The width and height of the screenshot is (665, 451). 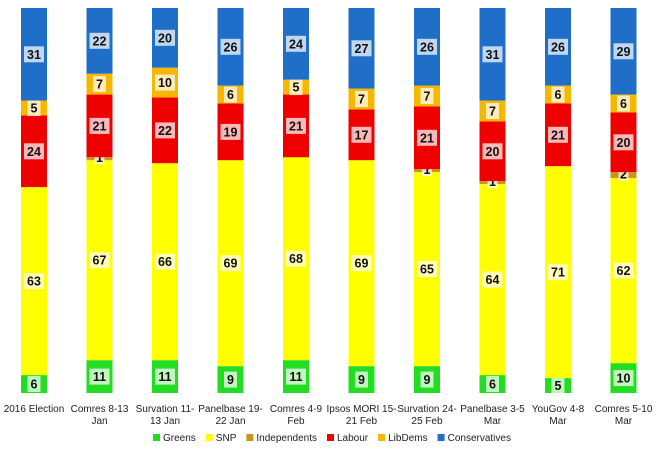 What do you see at coordinates (479, 438) in the screenshot?
I see `legend-label-conservatives: Conservatives` at bounding box center [479, 438].